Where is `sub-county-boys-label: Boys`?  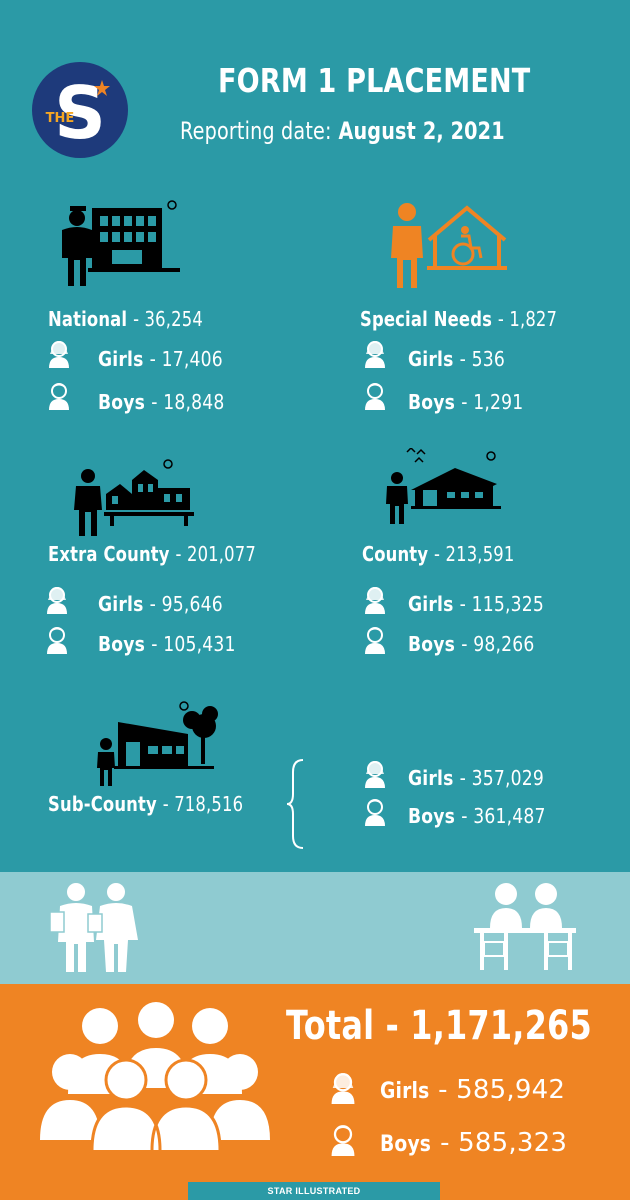
sub-county-boys-label: Boys is located at coordinates (432, 816).